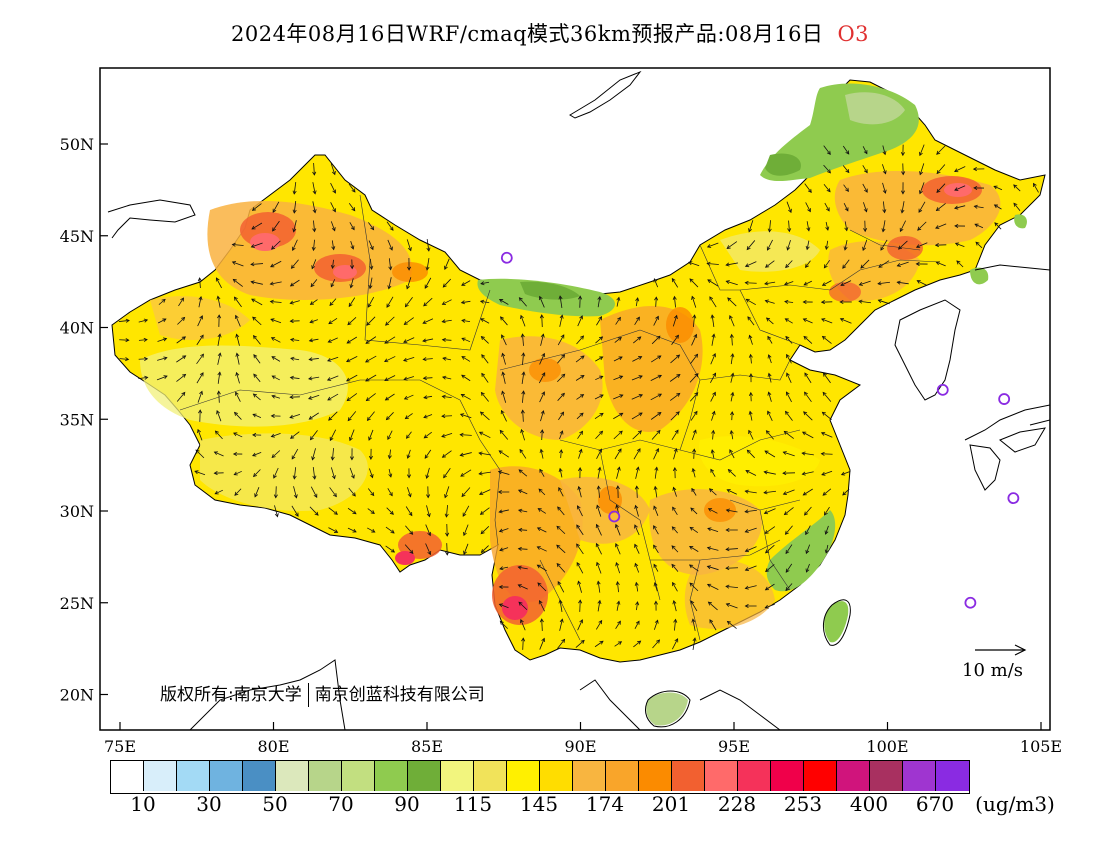 This screenshot has height=850, width=1100. I want to click on legend-swatch, so click(490, 776).